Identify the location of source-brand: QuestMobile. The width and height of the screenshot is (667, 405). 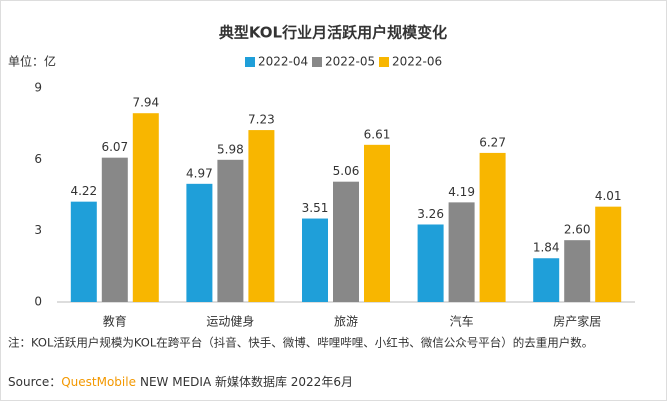
(98, 382).